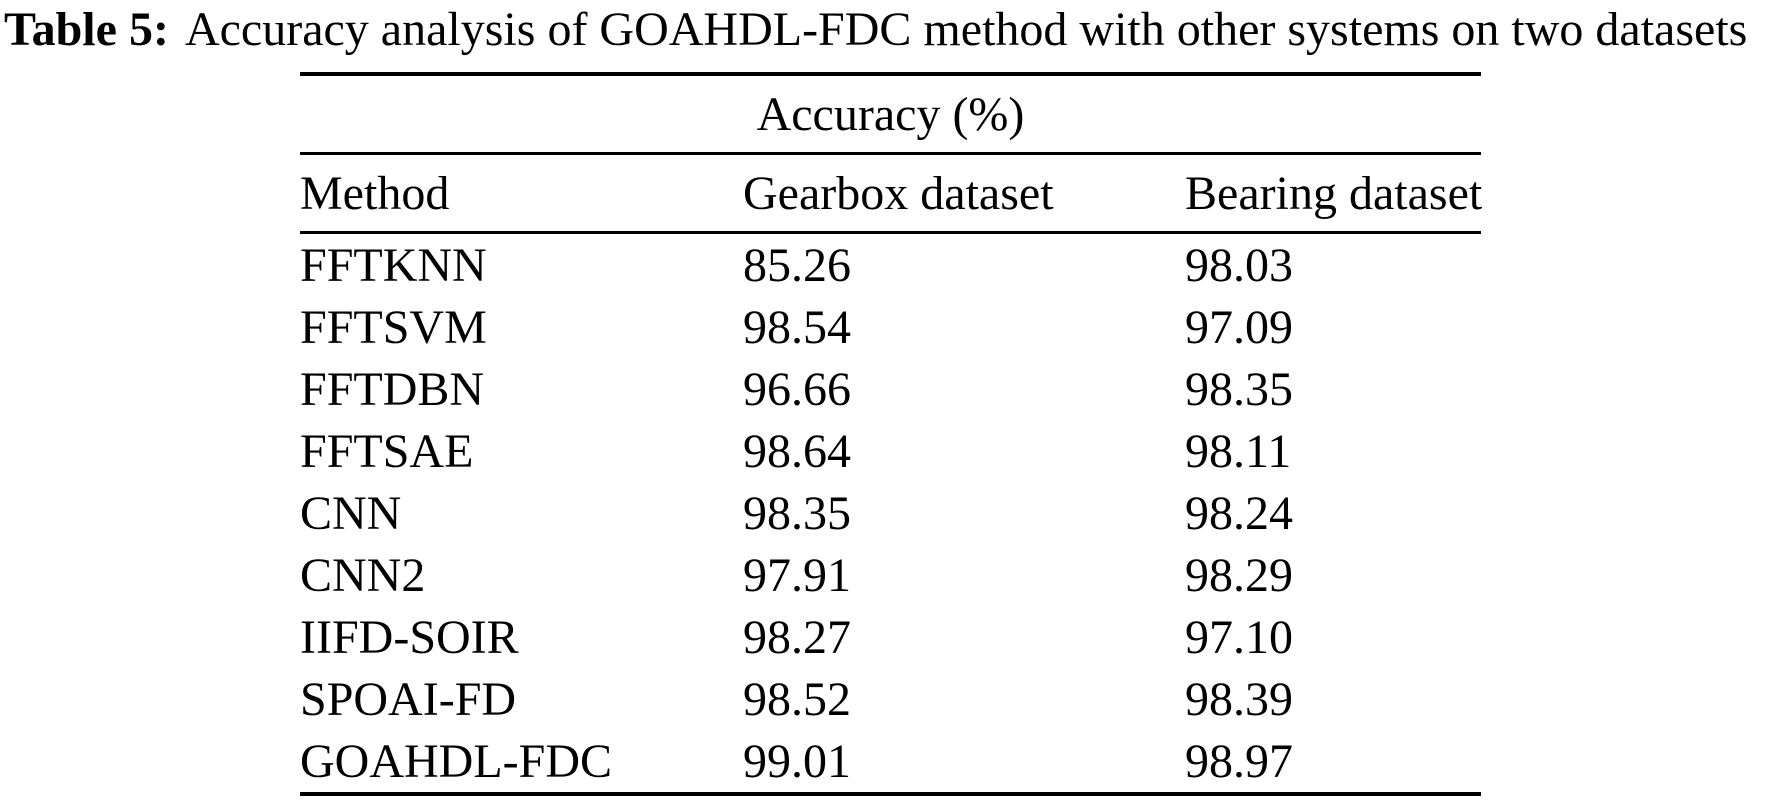  I want to click on gearbox-value-cell: 85.26, so click(797, 265).